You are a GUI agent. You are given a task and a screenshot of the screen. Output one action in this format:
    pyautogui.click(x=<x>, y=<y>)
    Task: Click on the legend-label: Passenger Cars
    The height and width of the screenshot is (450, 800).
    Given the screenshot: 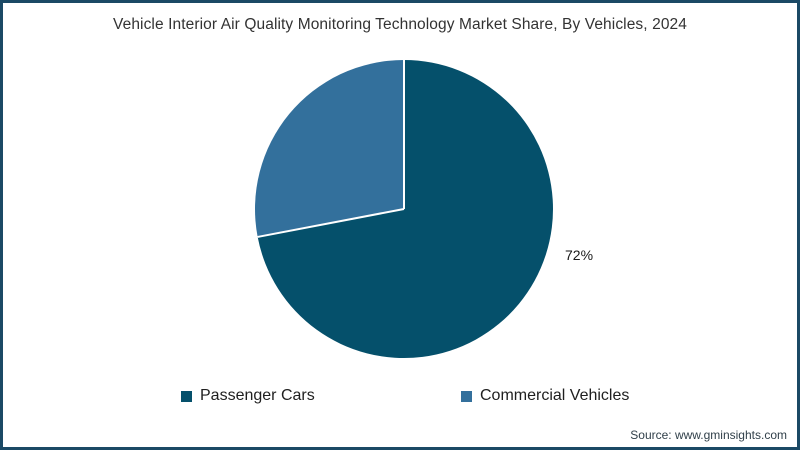 What is the action you would take?
    pyautogui.click(x=257, y=395)
    